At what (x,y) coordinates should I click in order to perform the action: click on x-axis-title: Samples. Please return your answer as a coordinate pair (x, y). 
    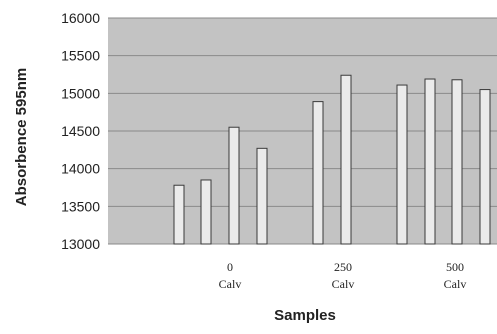
    Looking at the image, I should click on (305, 315).